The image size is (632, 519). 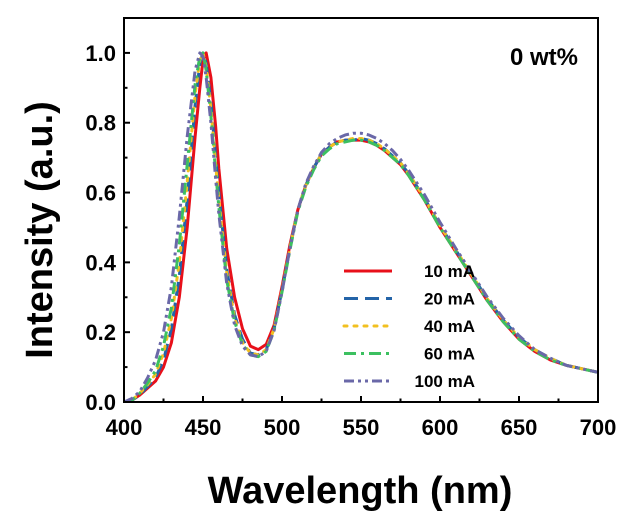 What do you see at coordinates (361, 427) in the screenshot?
I see `x-tick-label: 550` at bounding box center [361, 427].